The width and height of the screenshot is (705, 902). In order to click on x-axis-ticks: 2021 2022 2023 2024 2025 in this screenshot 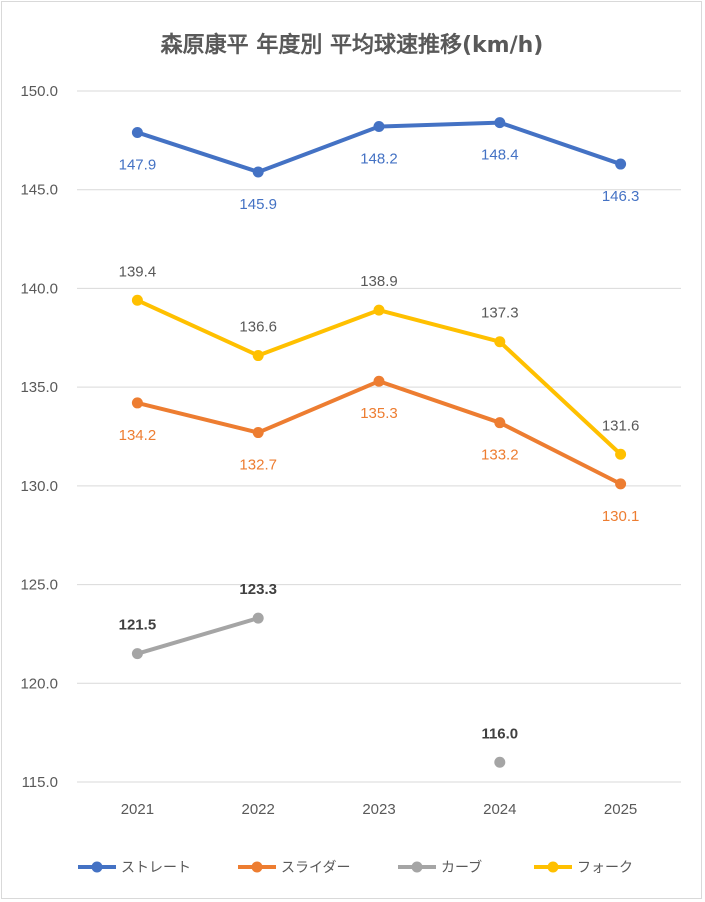, I will do `click(379, 809)`.